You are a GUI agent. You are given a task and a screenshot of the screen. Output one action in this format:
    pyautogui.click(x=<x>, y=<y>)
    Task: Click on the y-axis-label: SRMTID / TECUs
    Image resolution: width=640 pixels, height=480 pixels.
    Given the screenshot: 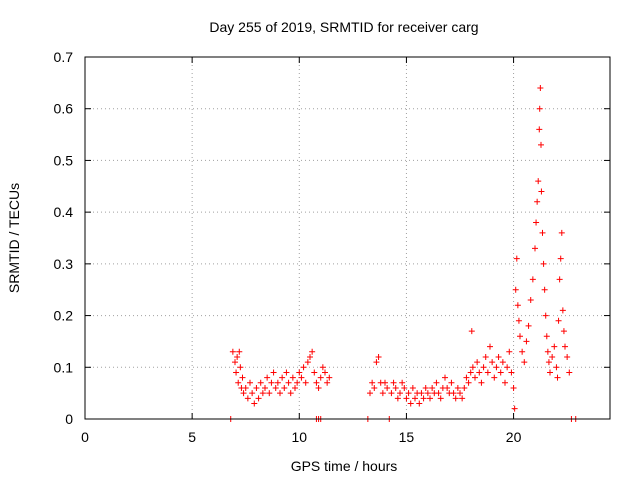 What is the action you would take?
    pyautogui.click(x=14, y=238)
    